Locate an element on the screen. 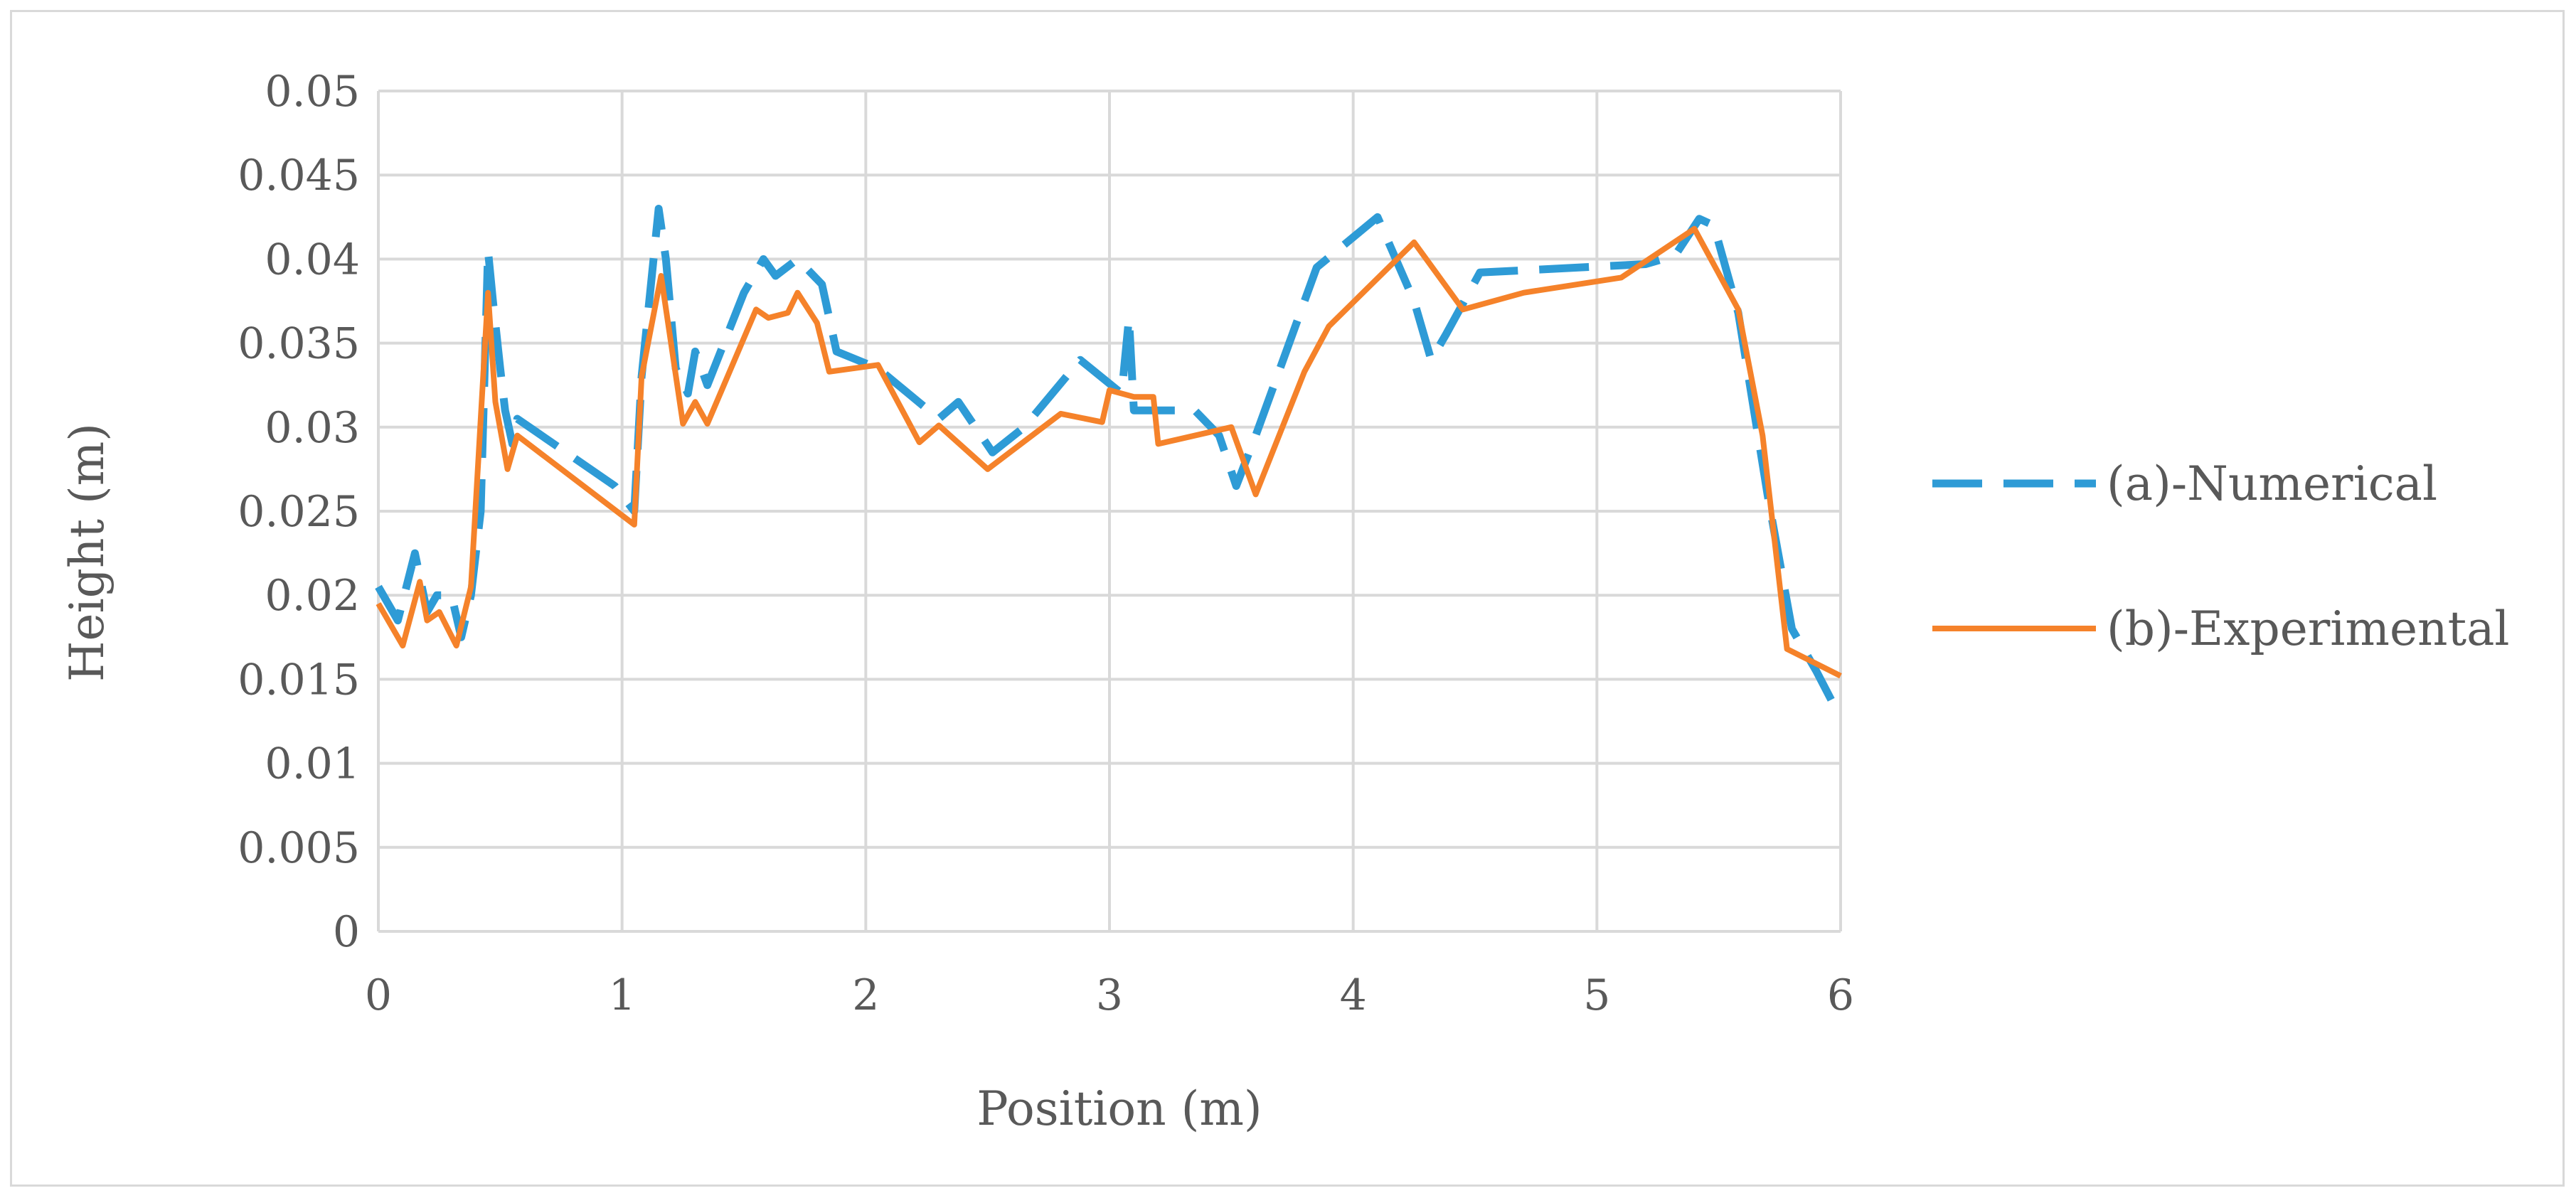 This screenshot has height=1198, width=2576. legend: (a)-Numerical (b)-Experimental is located at coordinates (2221, 556).